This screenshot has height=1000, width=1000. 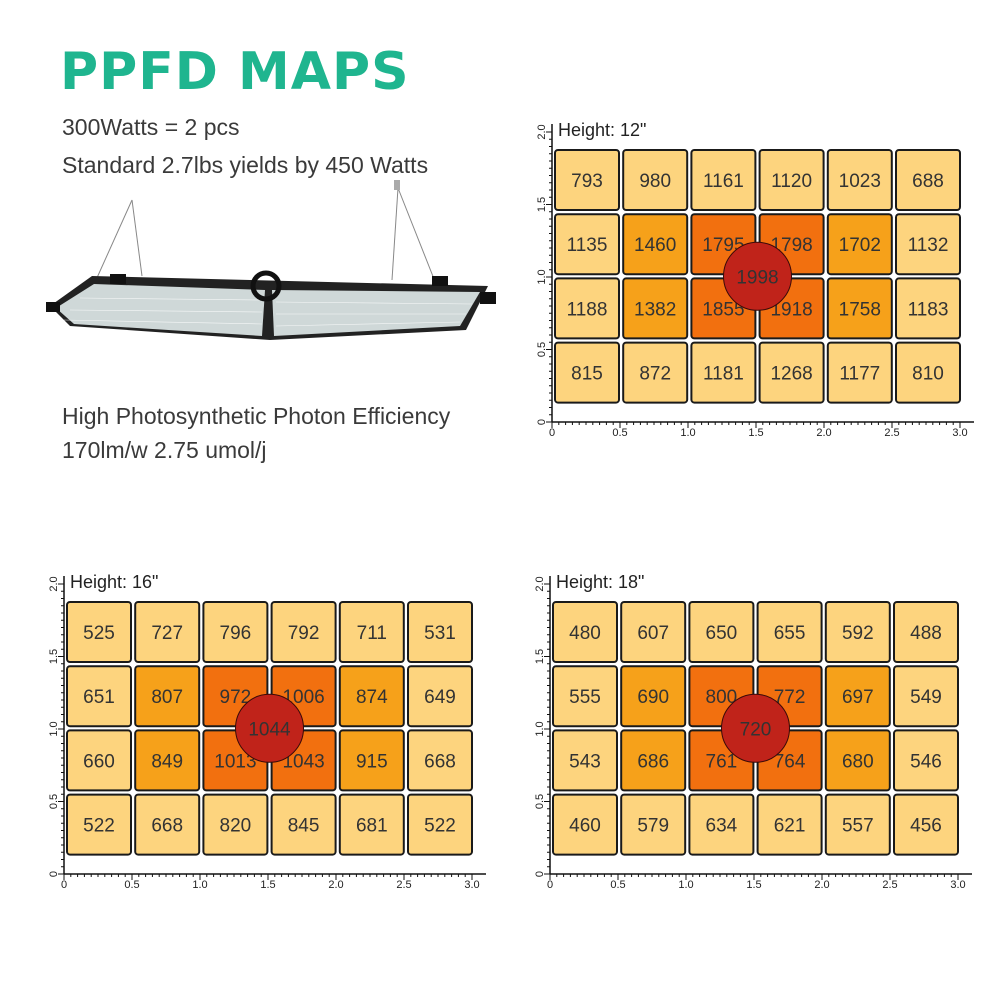 What do you see at coordinates (860, 245) in the screenshot?
I see `cell-value: 1702` at bounding box center [860, 245].